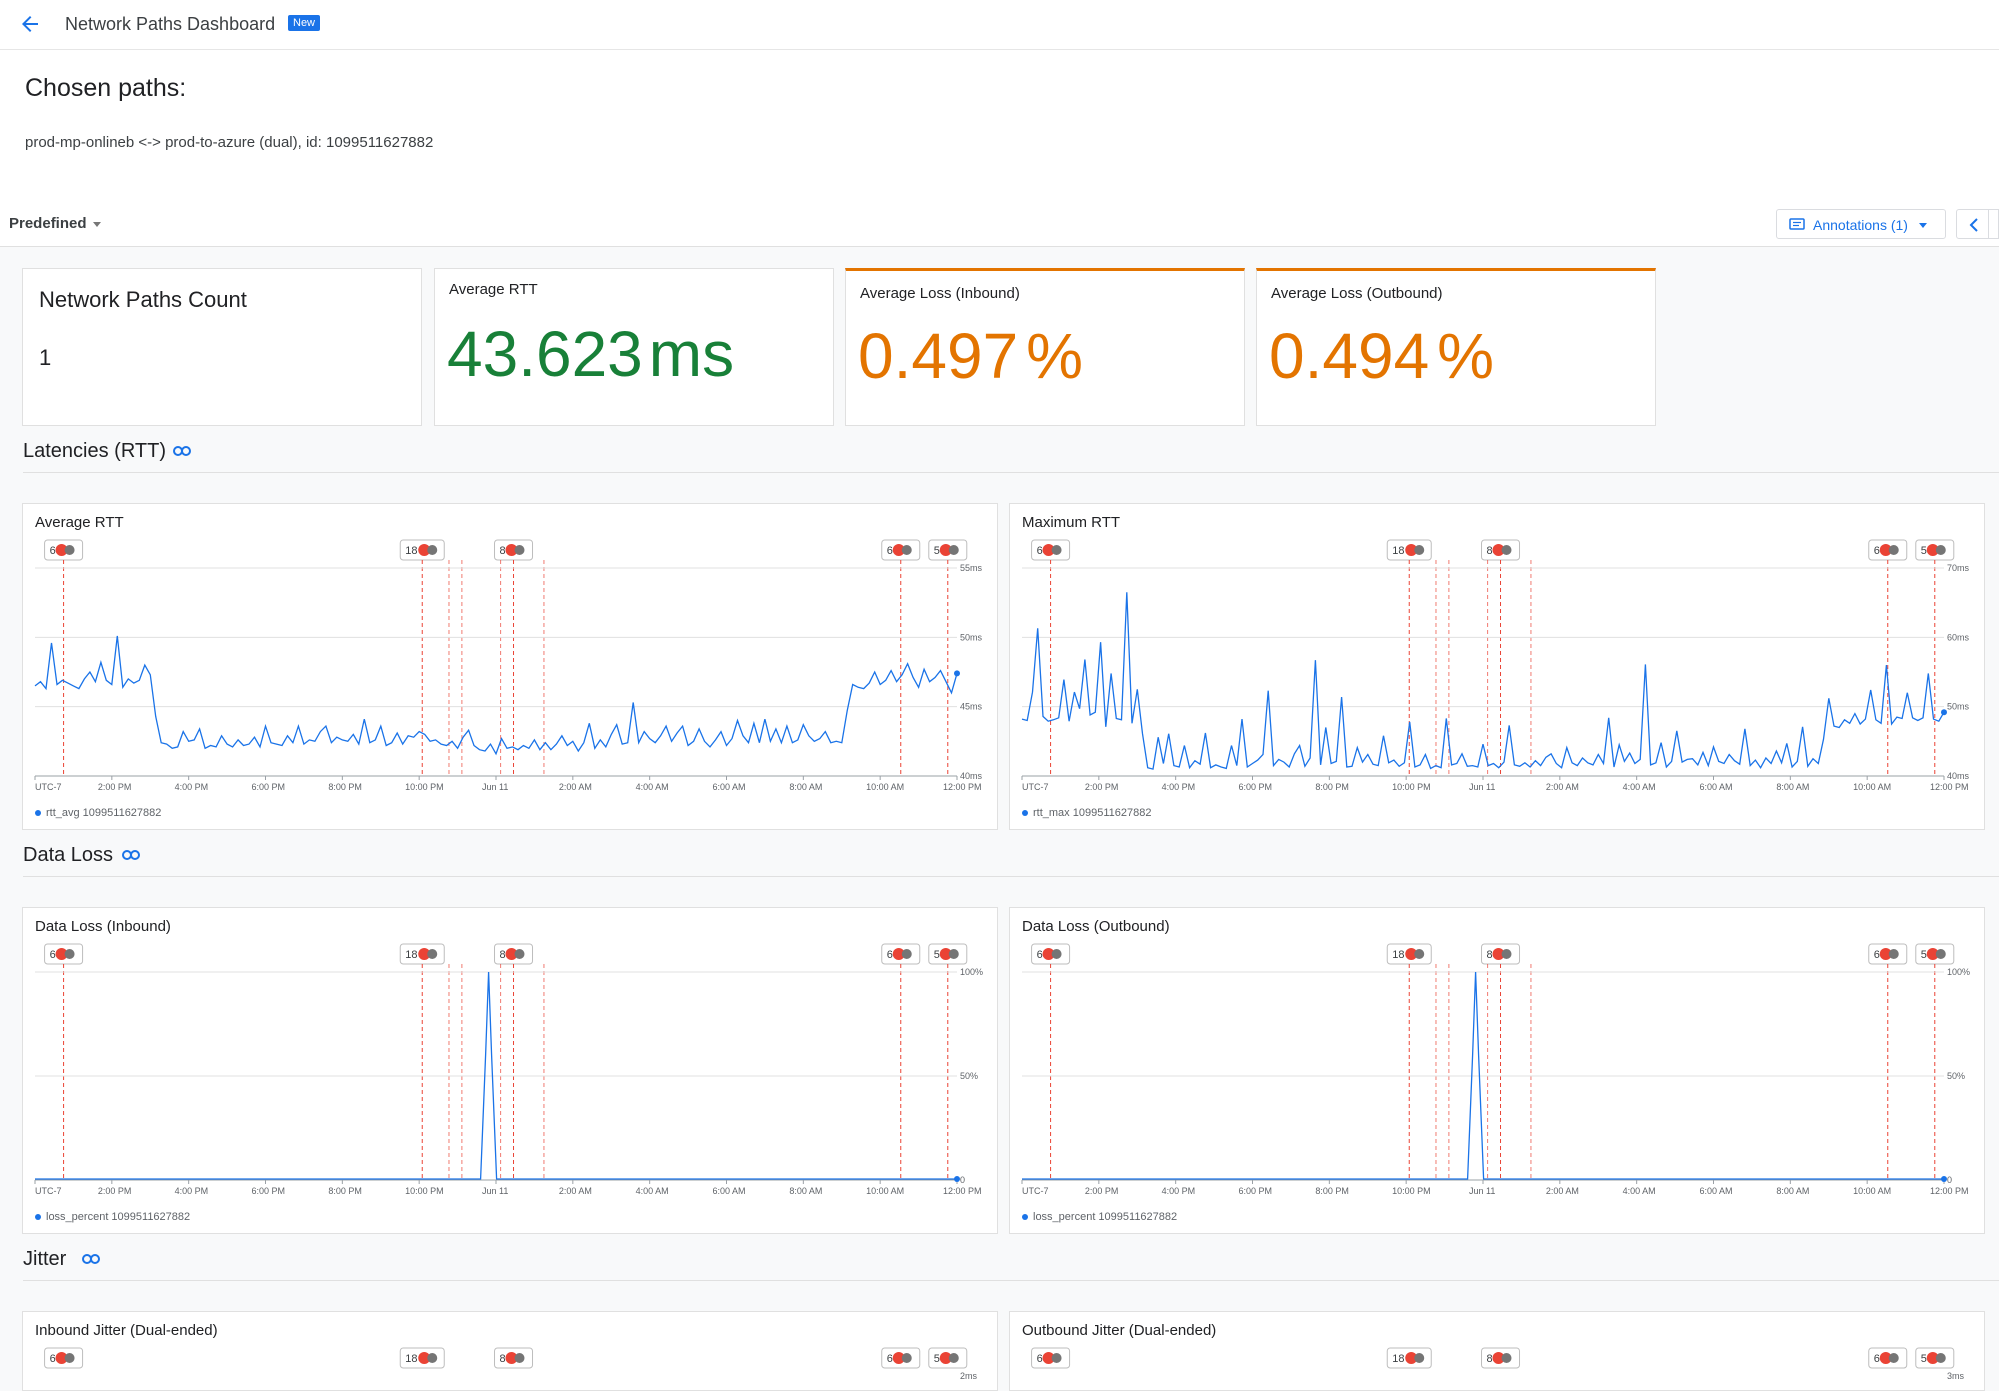  I want to click on y-tick-label: 55ms, so click(971, 568).